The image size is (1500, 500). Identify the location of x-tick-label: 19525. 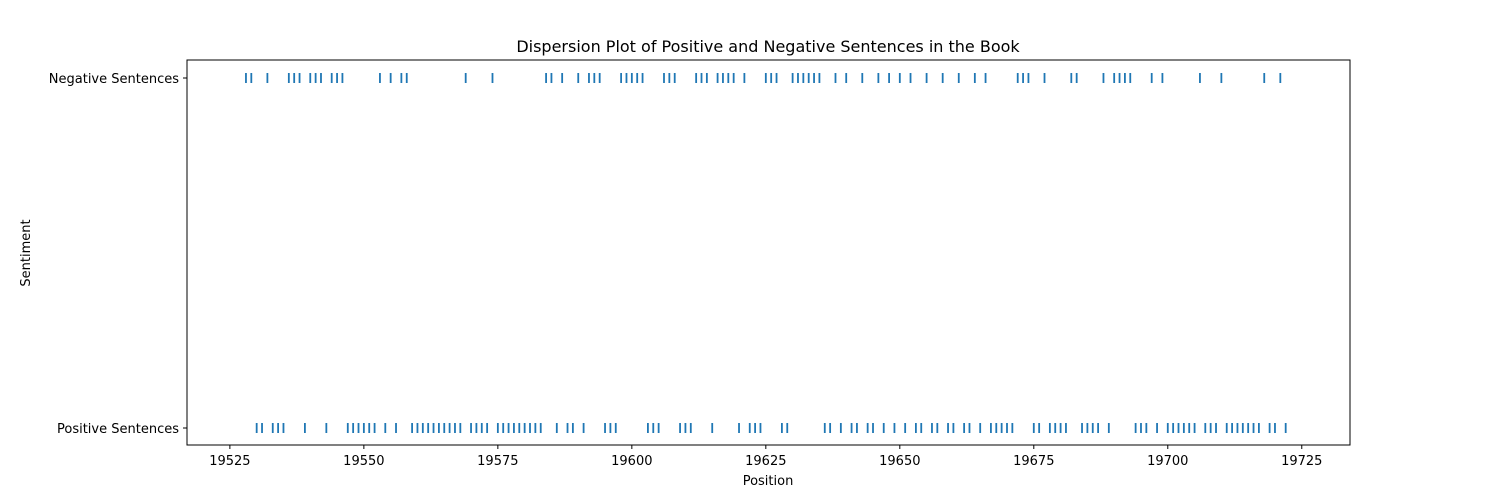
(229, 461).